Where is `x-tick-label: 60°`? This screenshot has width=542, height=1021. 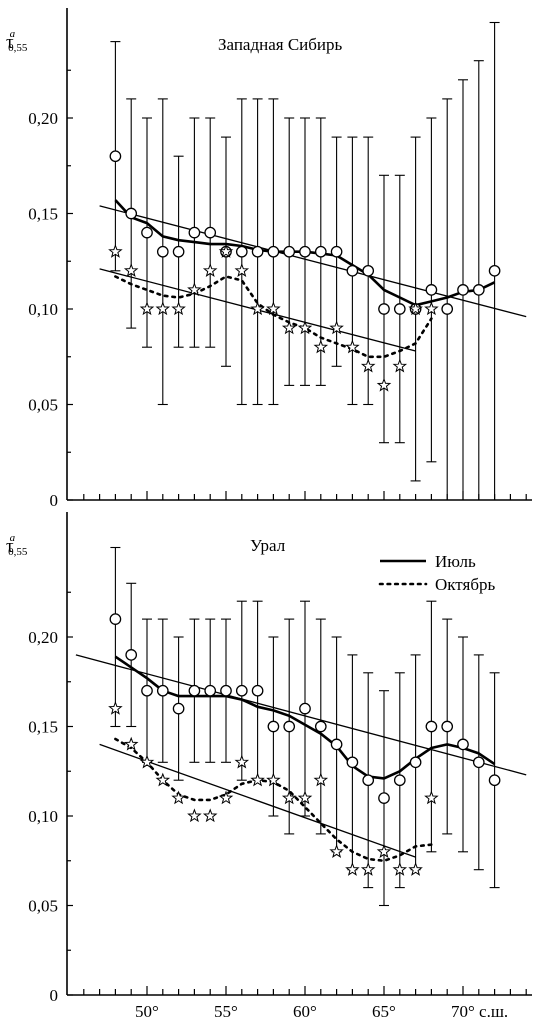
x-tick-label: 60° is located at coordinates (305, 1011).